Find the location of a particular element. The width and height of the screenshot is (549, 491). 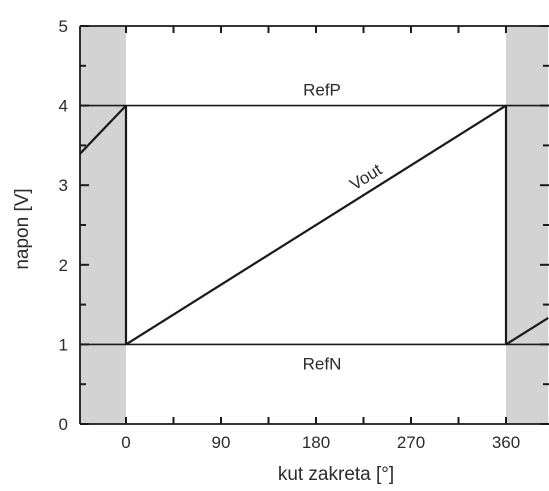

refp-label: RefP is located at coordinates (322, 90).